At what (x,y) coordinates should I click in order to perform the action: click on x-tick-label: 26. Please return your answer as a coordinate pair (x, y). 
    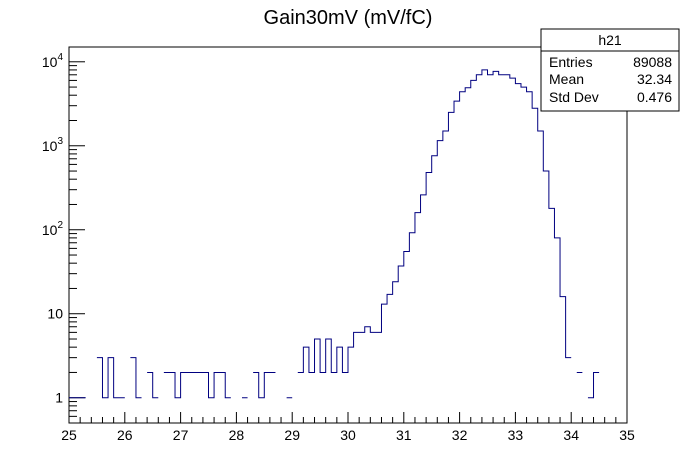
    Looking at the image, I should click on (125, 435).